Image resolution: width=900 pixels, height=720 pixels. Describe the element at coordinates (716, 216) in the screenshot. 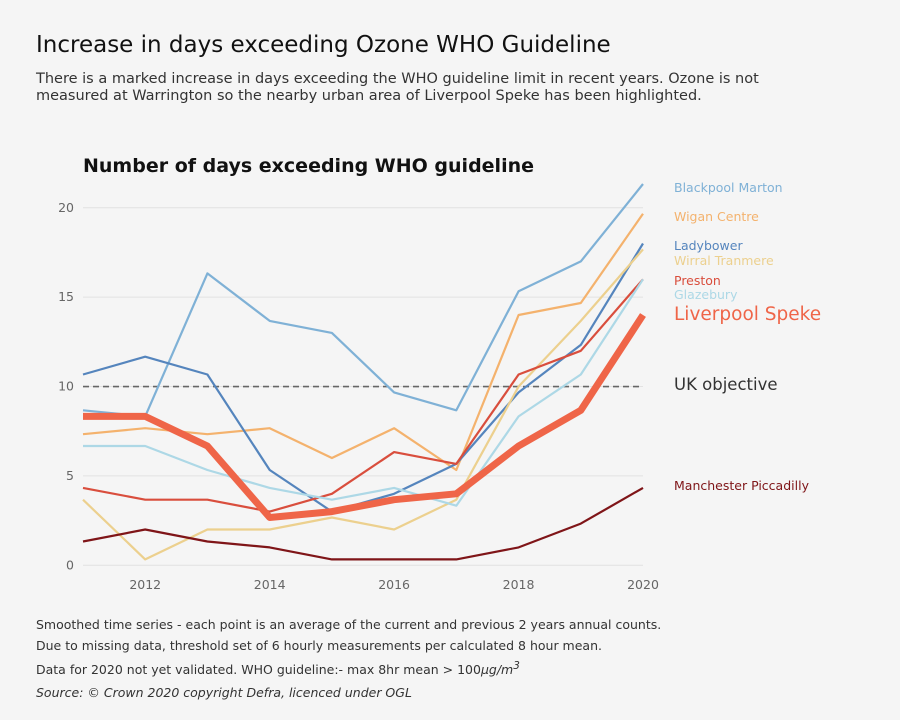

I see `series-label-wigan-centre: Wigan Centre` at that location.